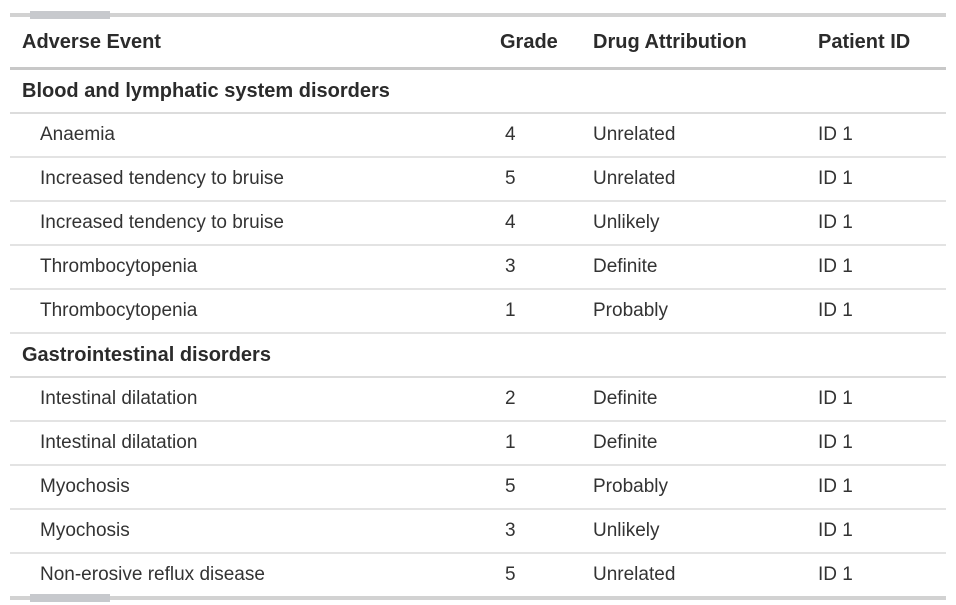 The width and height of the screenshot is (956, 605). Describe the element at coordinates (255, 135) in the screenshot. I see `cell-adverse-event: Anaemia` at that location.